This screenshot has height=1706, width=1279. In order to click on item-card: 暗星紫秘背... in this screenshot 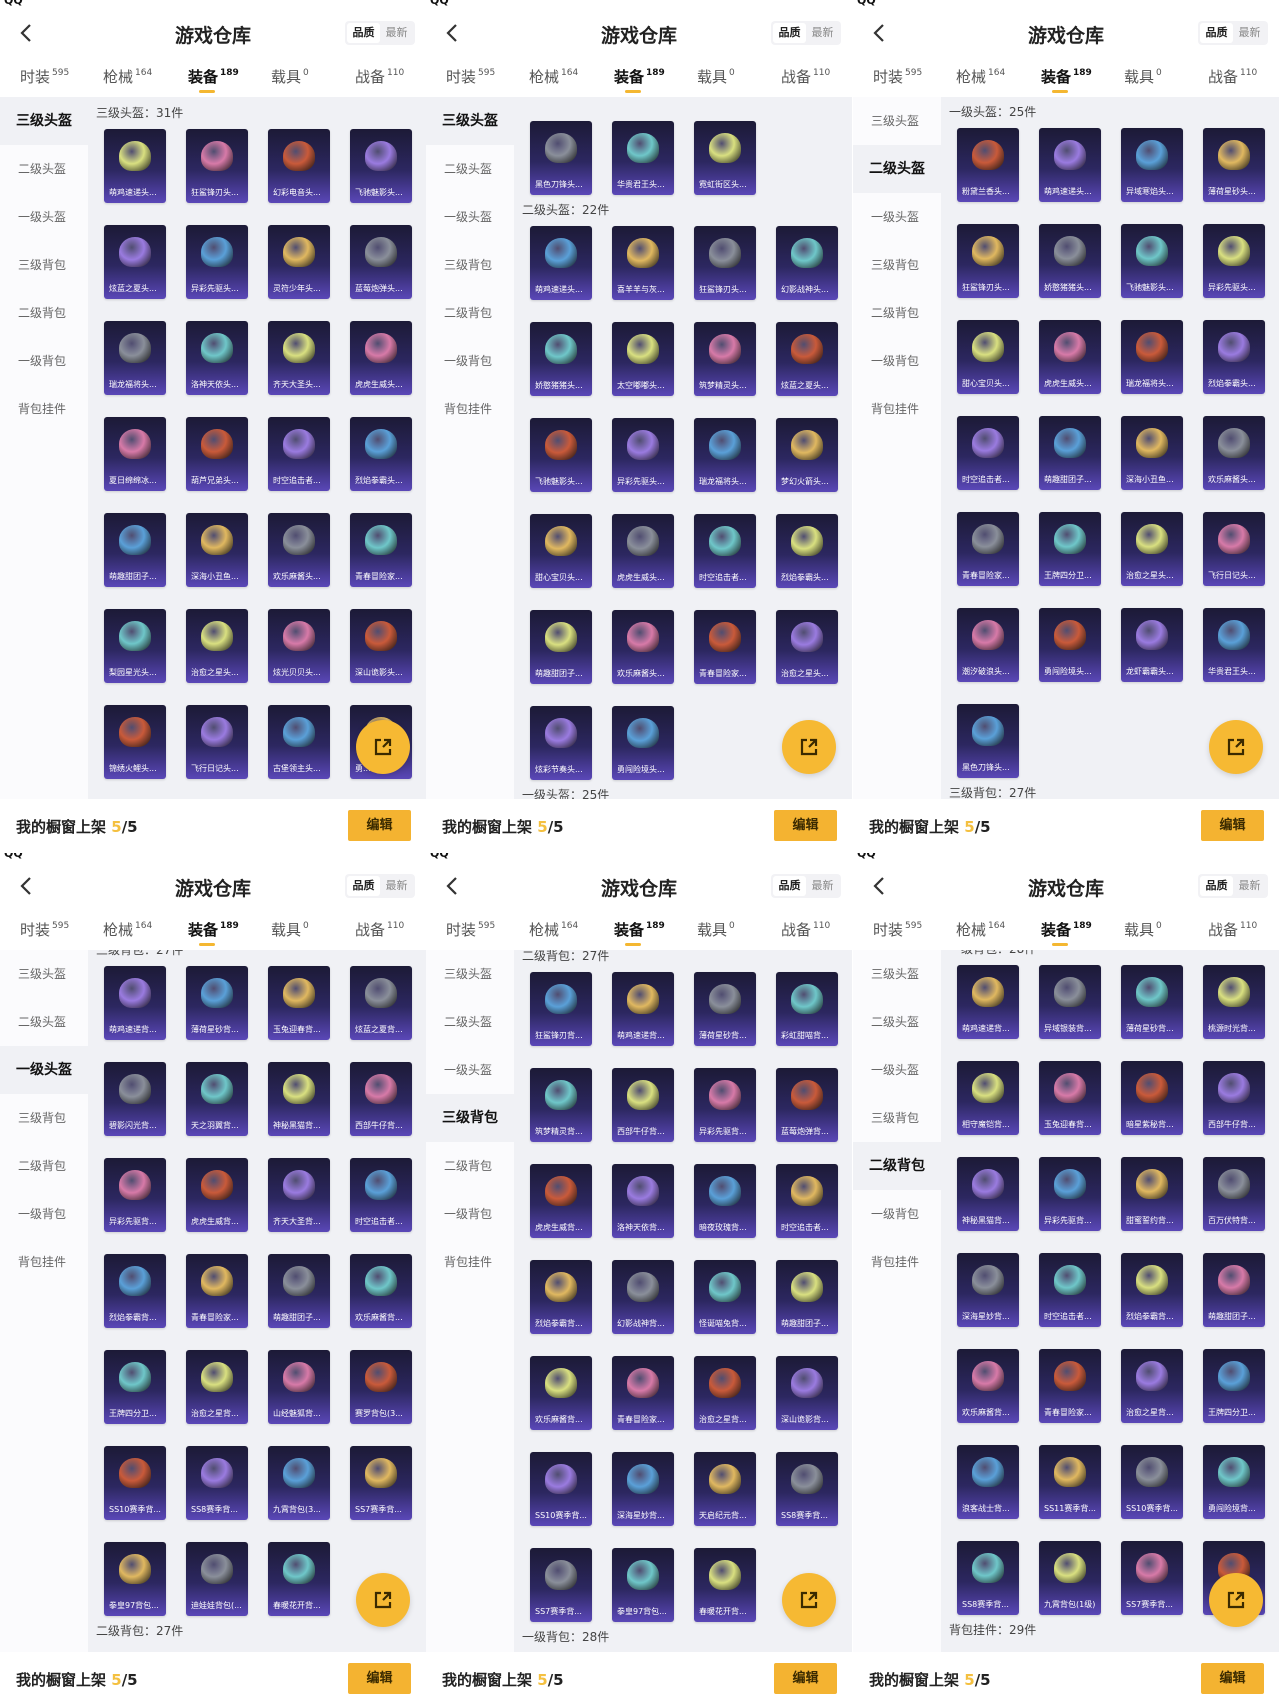, I will do `click(1152, 1098)`.